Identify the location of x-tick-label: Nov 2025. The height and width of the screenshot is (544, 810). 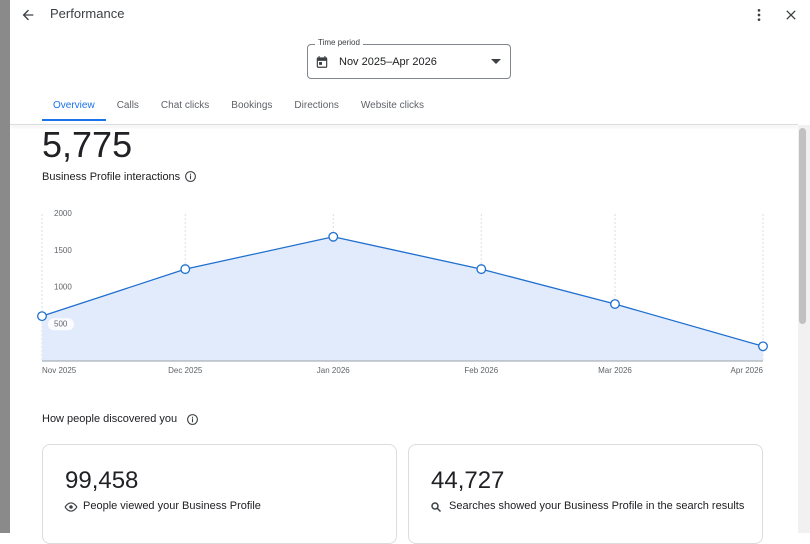
(59, 370).